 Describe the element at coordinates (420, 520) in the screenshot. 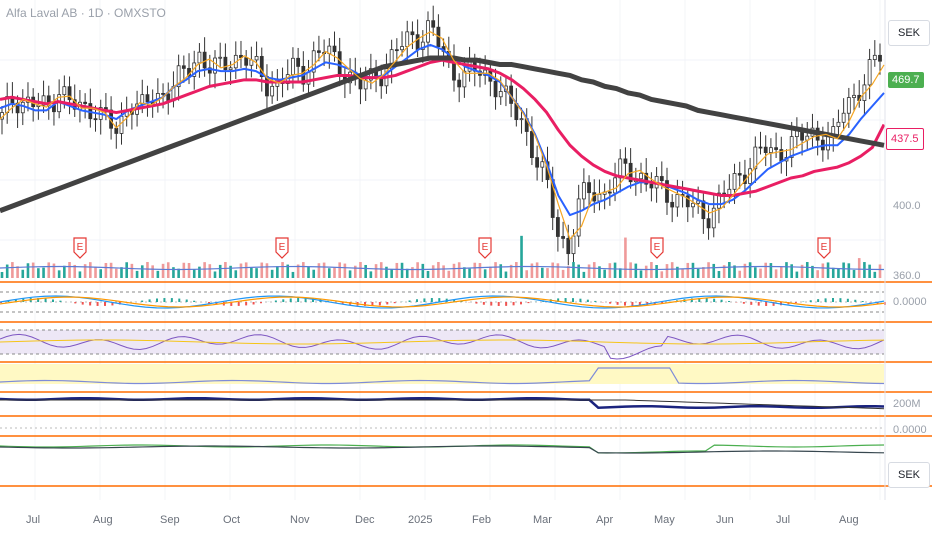

I see `time-axis-label: 2025` at that location.